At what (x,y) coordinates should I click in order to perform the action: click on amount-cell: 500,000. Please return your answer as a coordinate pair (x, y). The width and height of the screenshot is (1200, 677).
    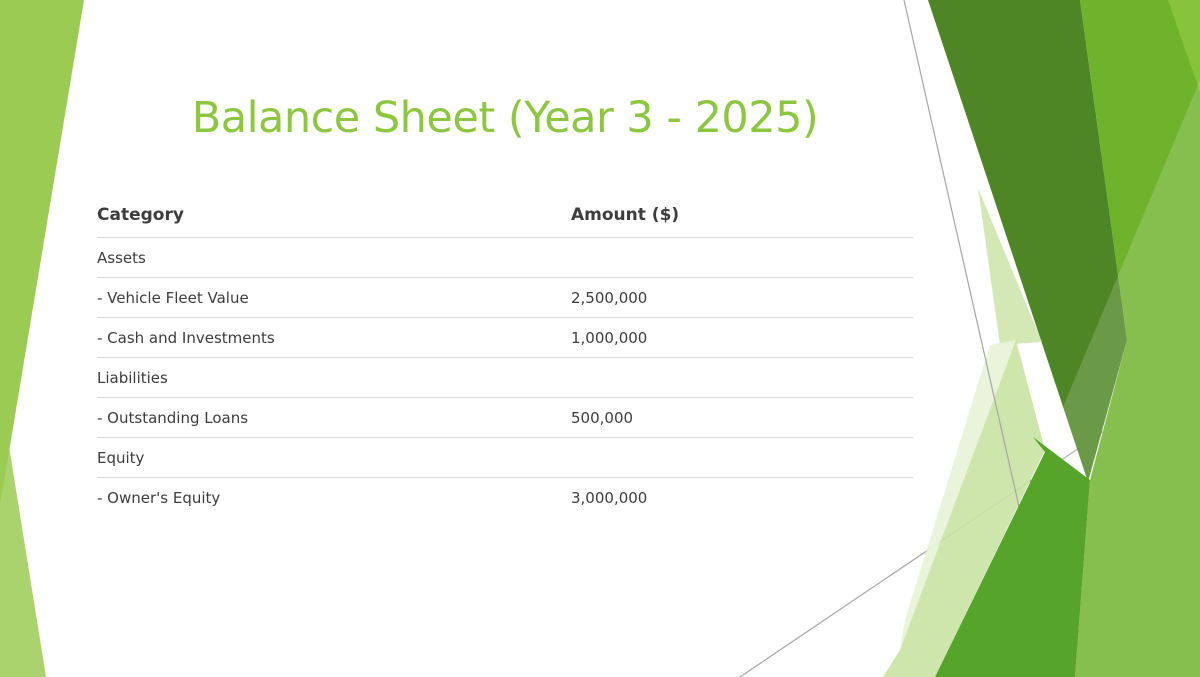
    Looking at the image, I should click on (602, 418).